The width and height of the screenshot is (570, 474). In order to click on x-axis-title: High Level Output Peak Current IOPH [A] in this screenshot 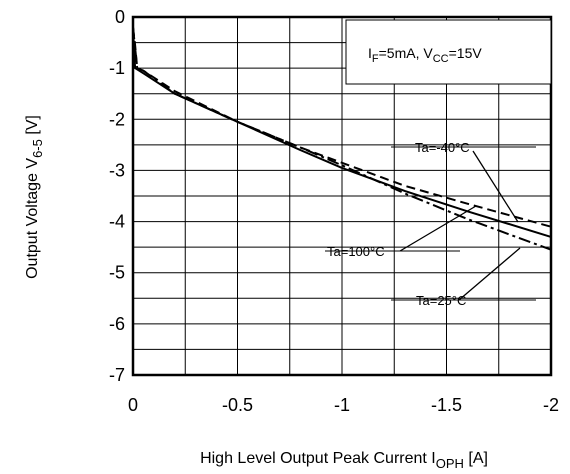, I will do `click(344, 460)`.